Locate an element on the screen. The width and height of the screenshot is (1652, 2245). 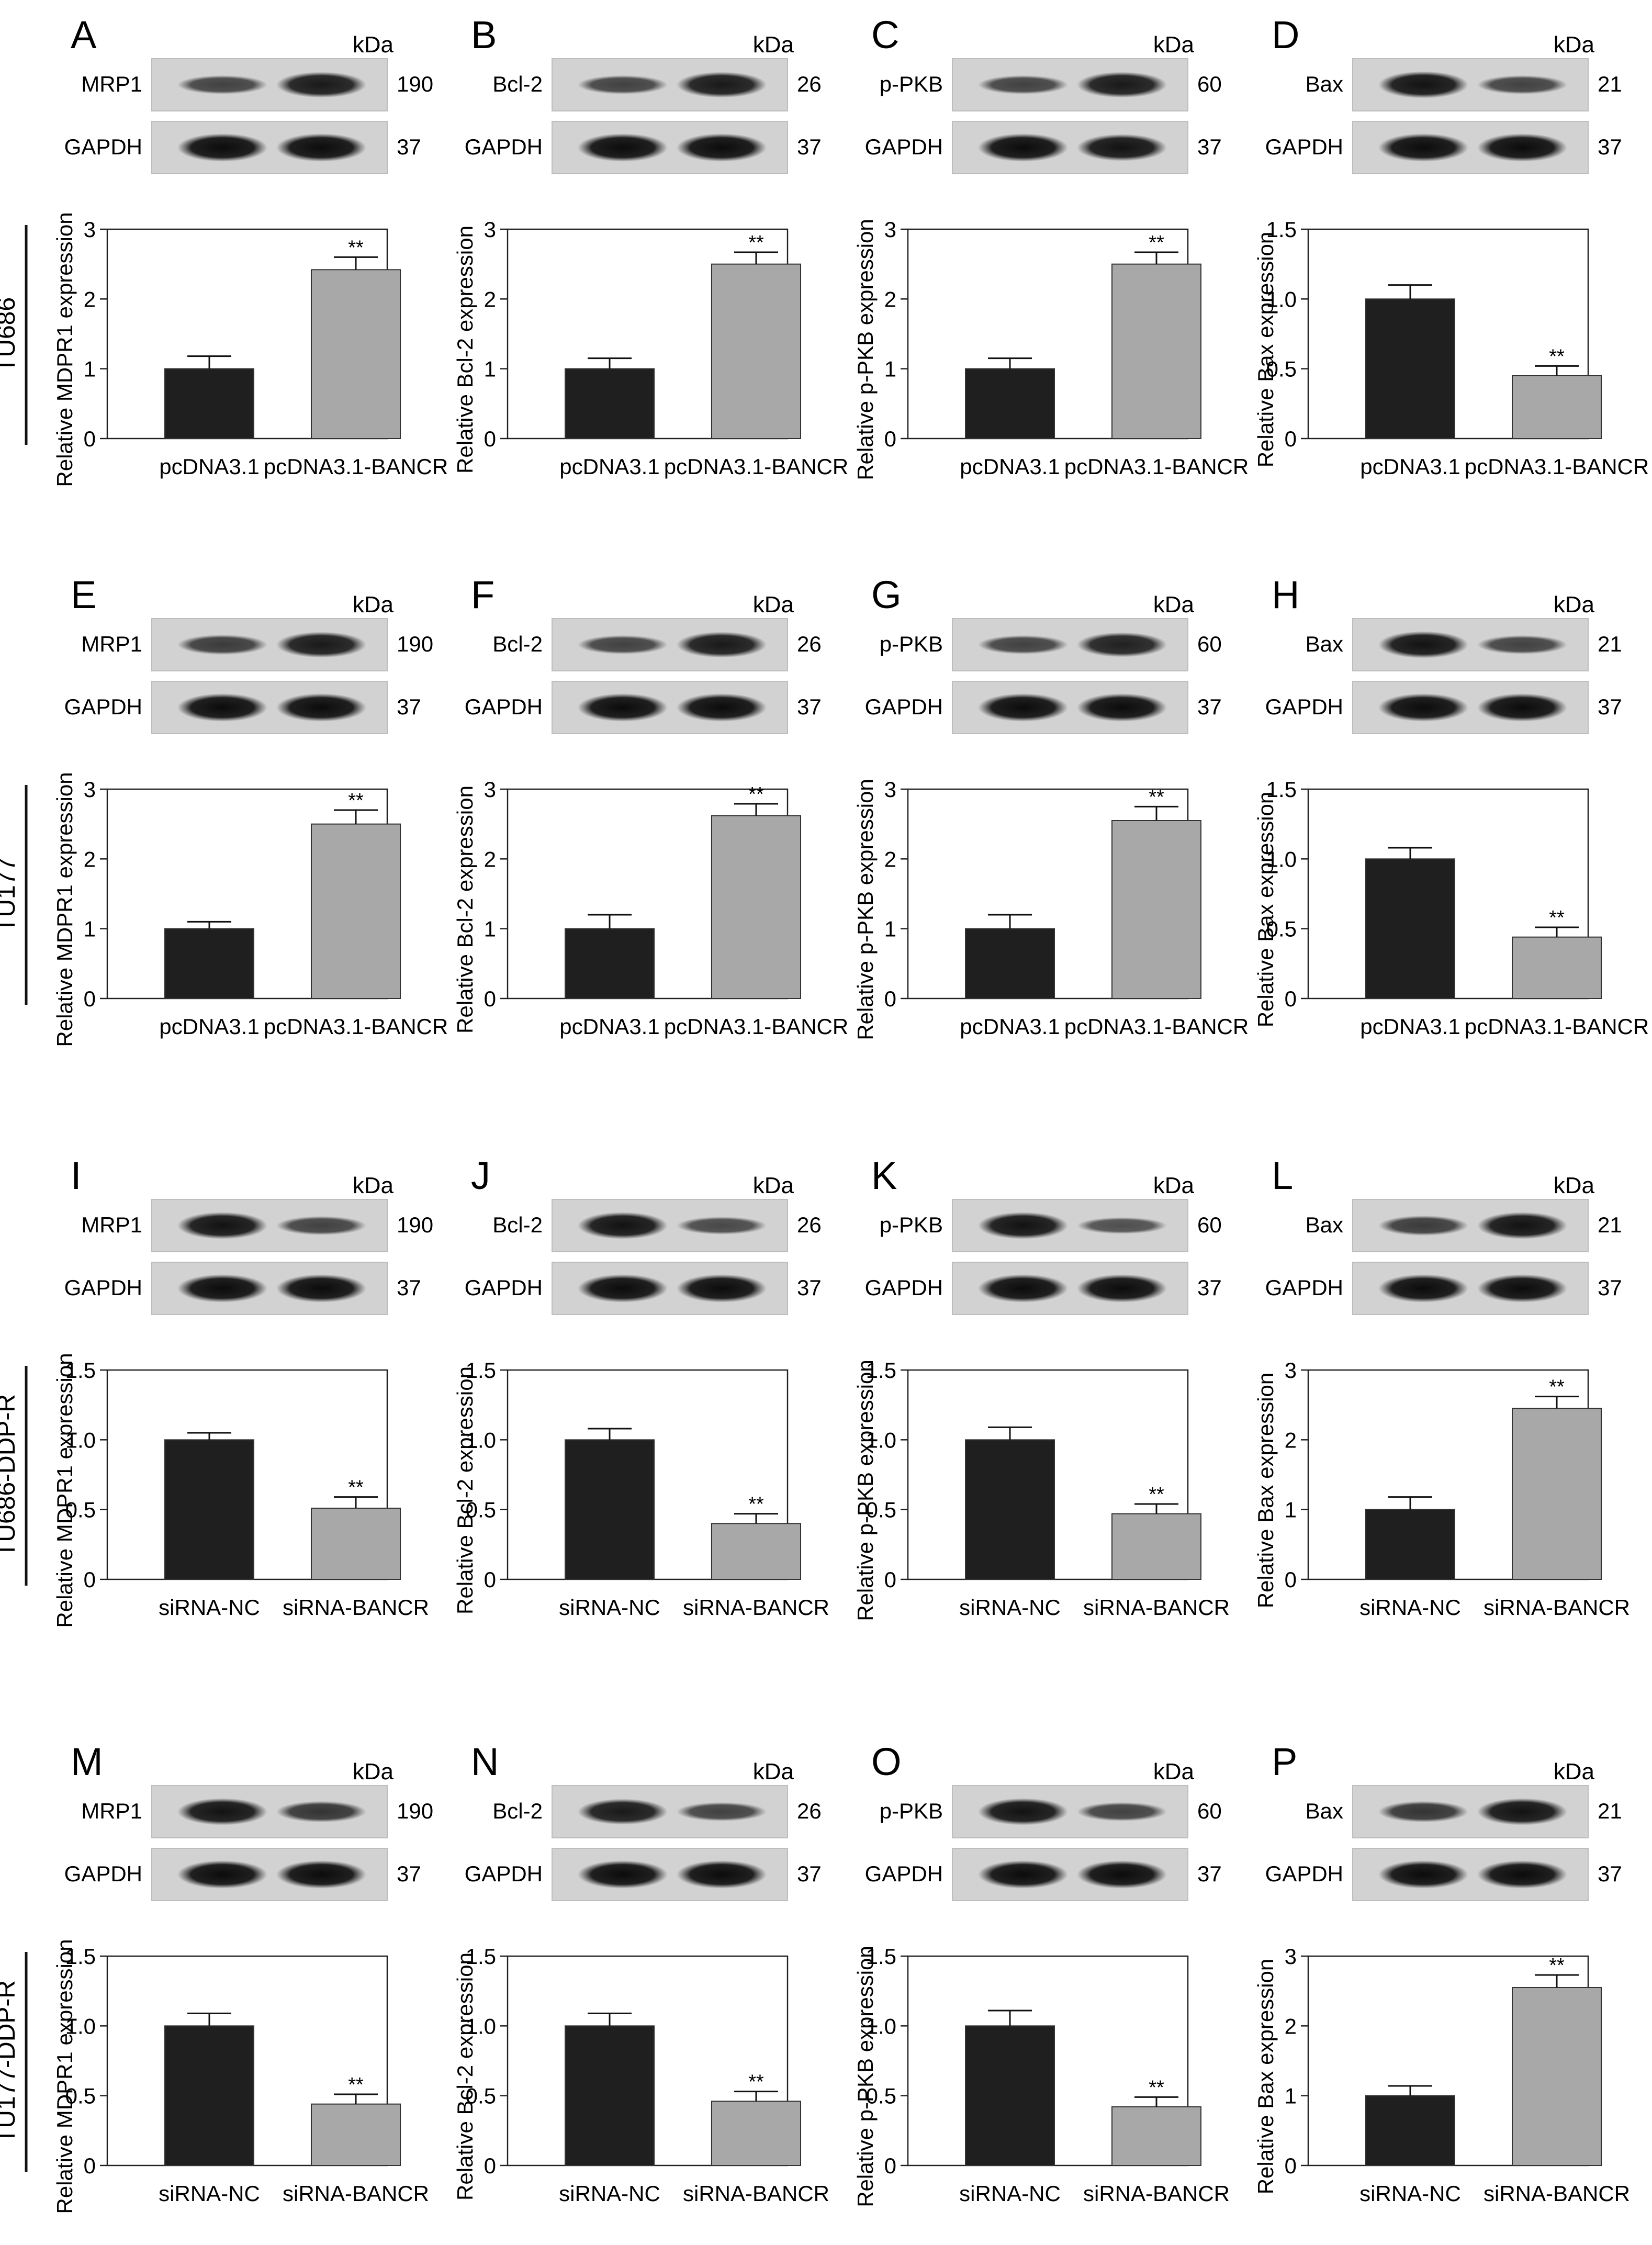
blot-target-label: MRP1 is located at coordinates (112, 644).